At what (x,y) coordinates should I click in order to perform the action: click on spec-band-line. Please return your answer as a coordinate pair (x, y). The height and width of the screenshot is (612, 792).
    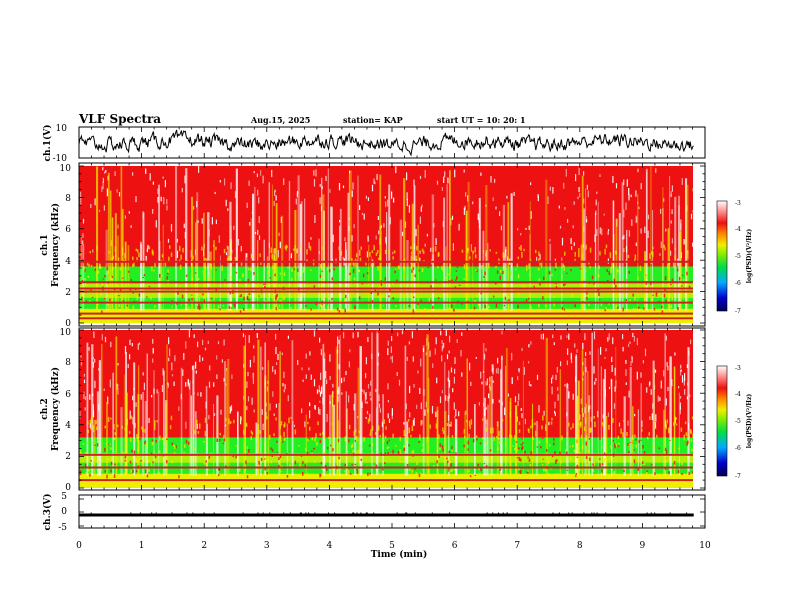
    Looking at the image, I should click on (386, 302).